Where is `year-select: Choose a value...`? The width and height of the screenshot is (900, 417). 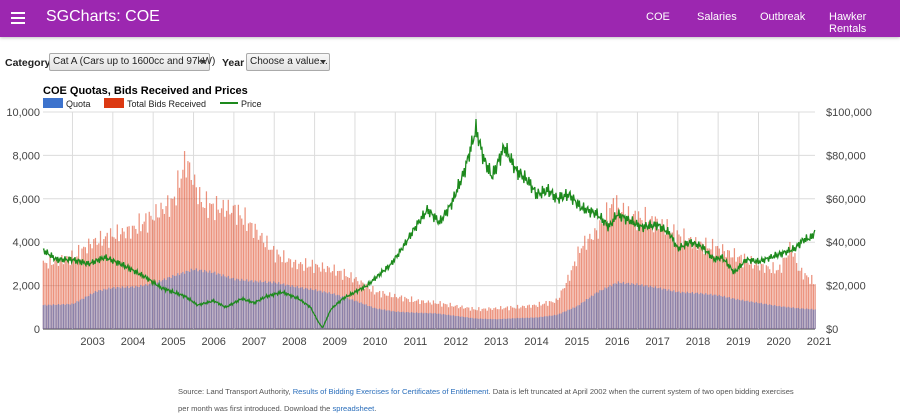 year-select: Choose a value... is located at coordinates (288, 62).